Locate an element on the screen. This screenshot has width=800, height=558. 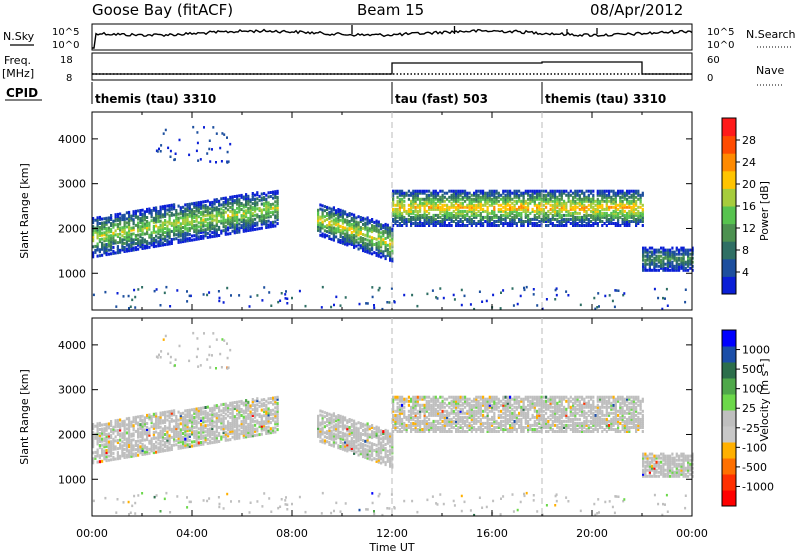
nsearch-label: N.Search is located at coordinates (771, 34).